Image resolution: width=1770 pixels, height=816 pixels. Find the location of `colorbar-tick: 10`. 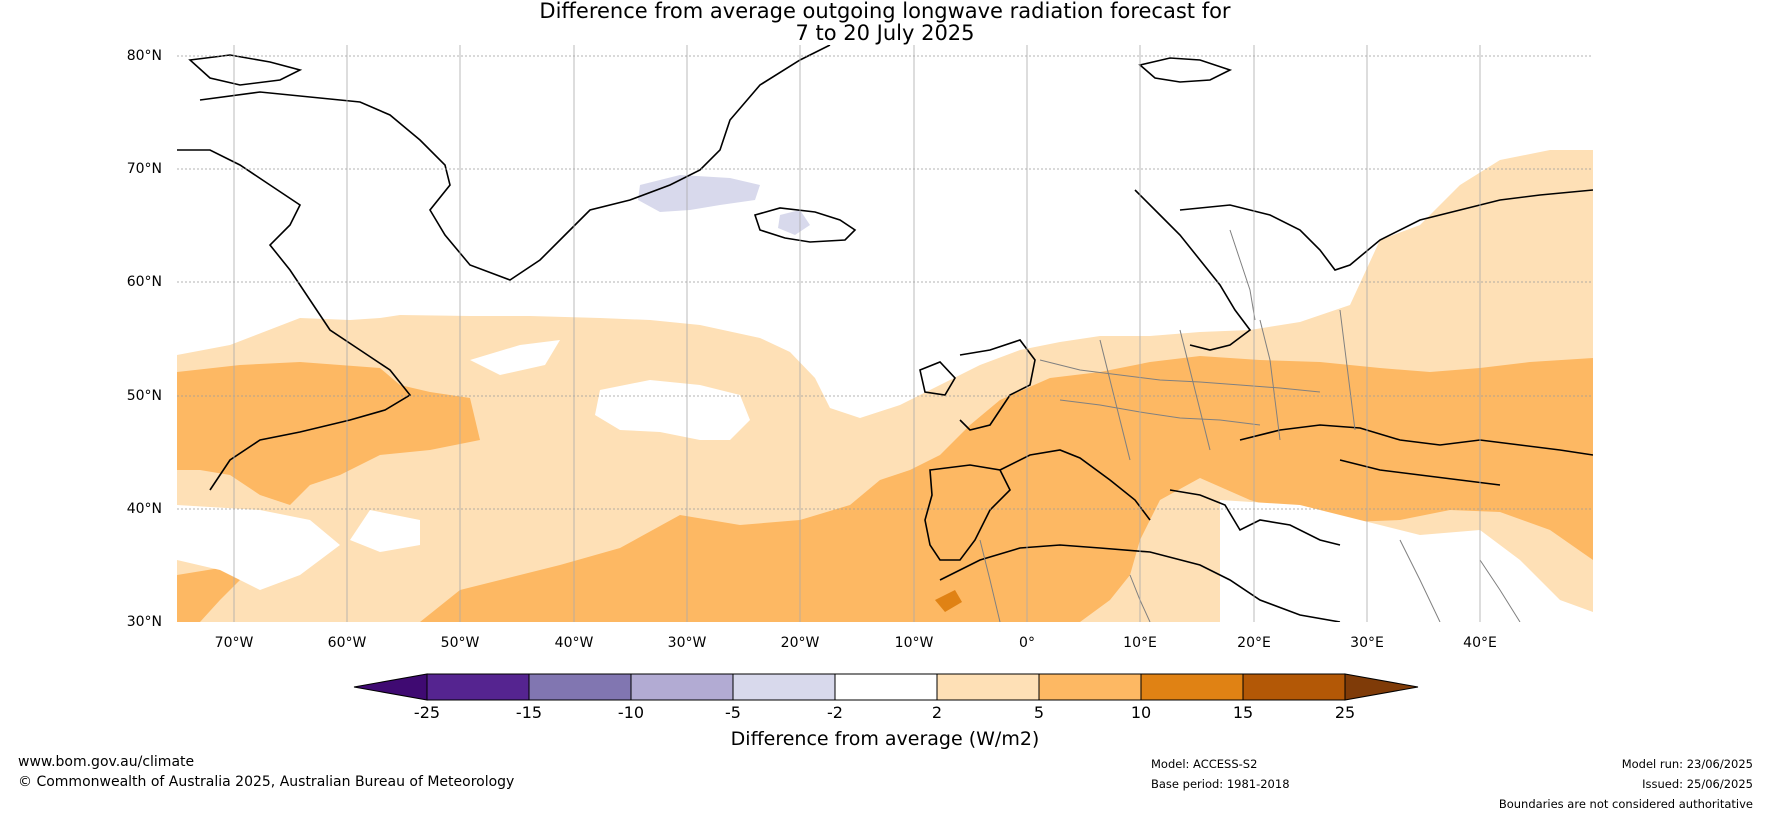

colorbar-tick: 10 is located at coordinates (1141, 712).